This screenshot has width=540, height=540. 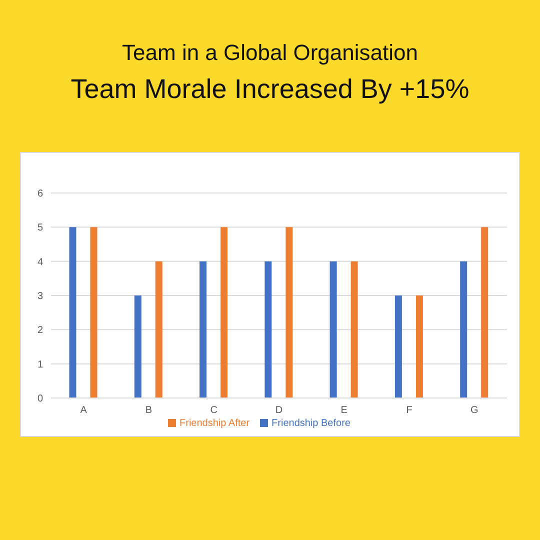 I want to click on x-tick-label: G, so click(x=474, y=410).